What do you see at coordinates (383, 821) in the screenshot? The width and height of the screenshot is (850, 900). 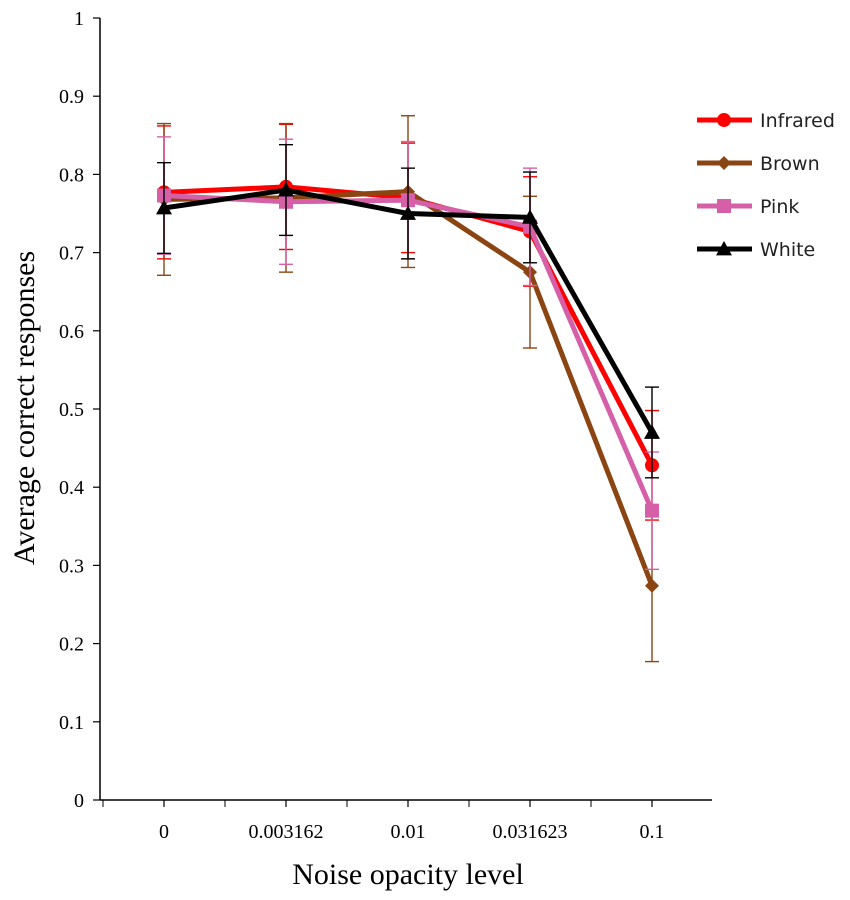 I see `x-ticks: 0 0.003162 0.01 0.031623 0.1` at bounding box center [383, 821].